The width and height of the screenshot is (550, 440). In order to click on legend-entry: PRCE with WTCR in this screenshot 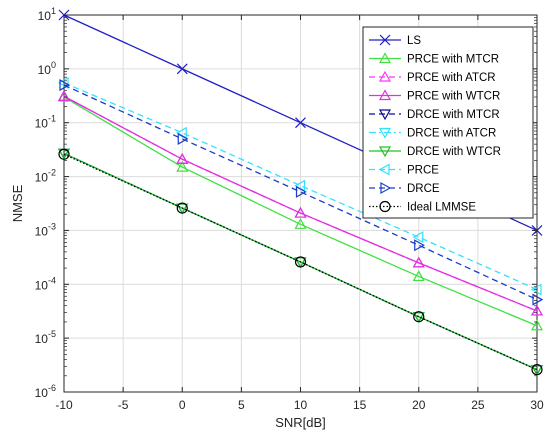, I will do `click(434, 96)`.